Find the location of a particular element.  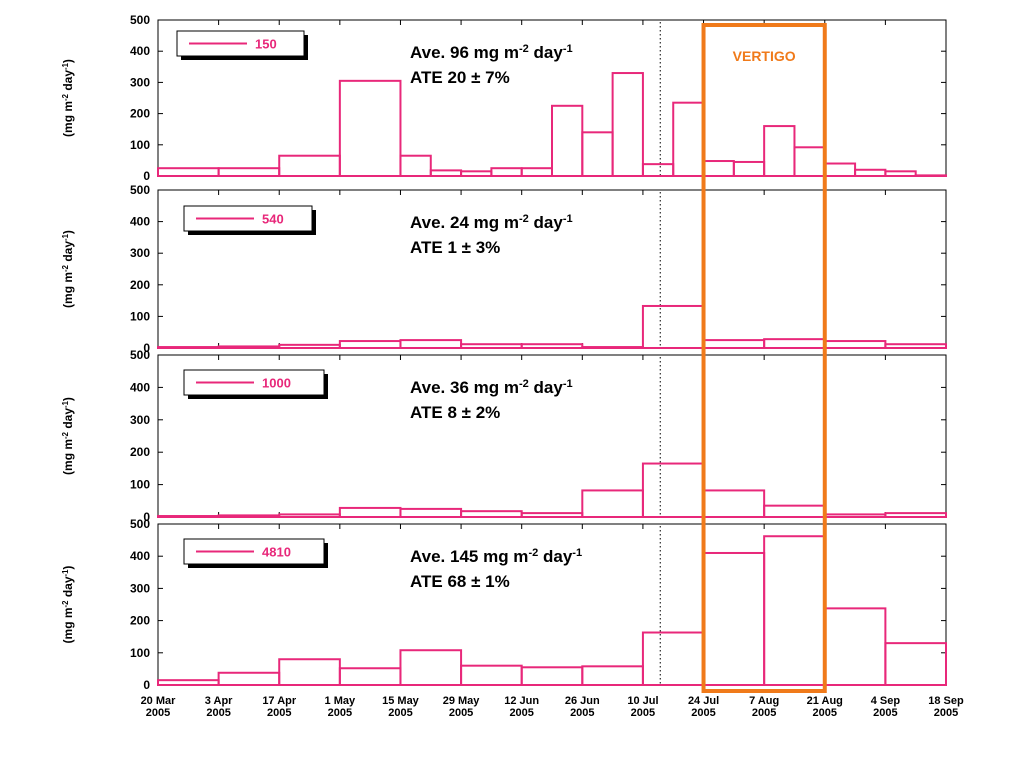

ate-annotation: ATE 1 ± 3% is located at coordinates (455, 247).